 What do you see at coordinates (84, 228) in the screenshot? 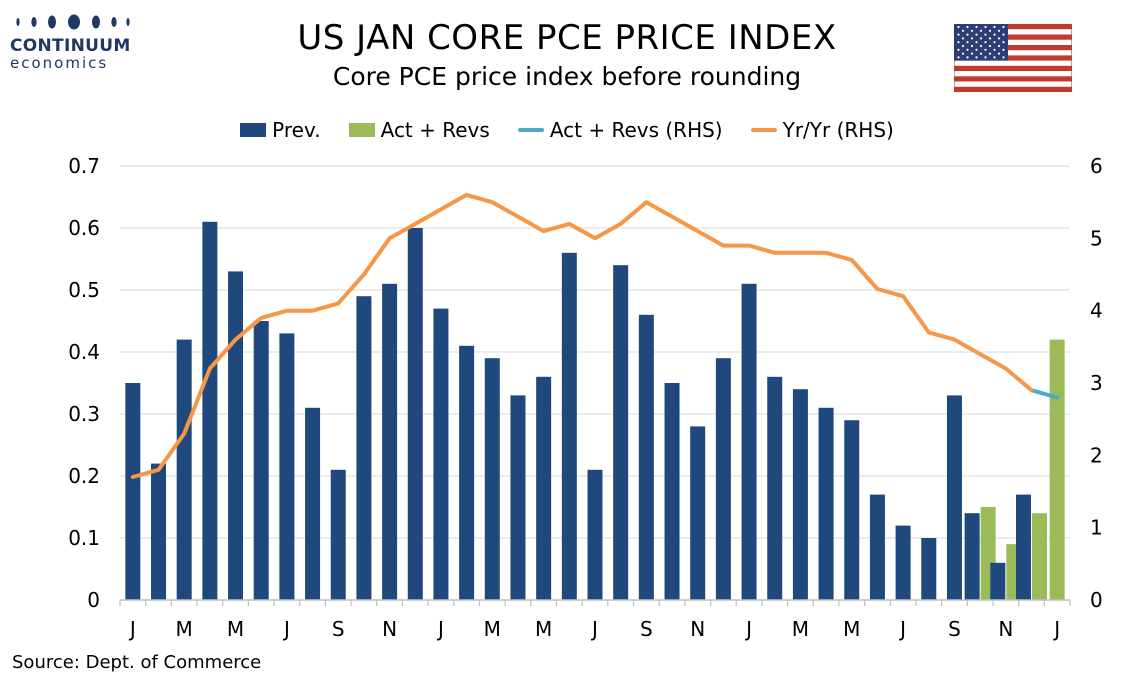
I see `y-left-tick-label: 0.6` at bounding box center [84, 228].